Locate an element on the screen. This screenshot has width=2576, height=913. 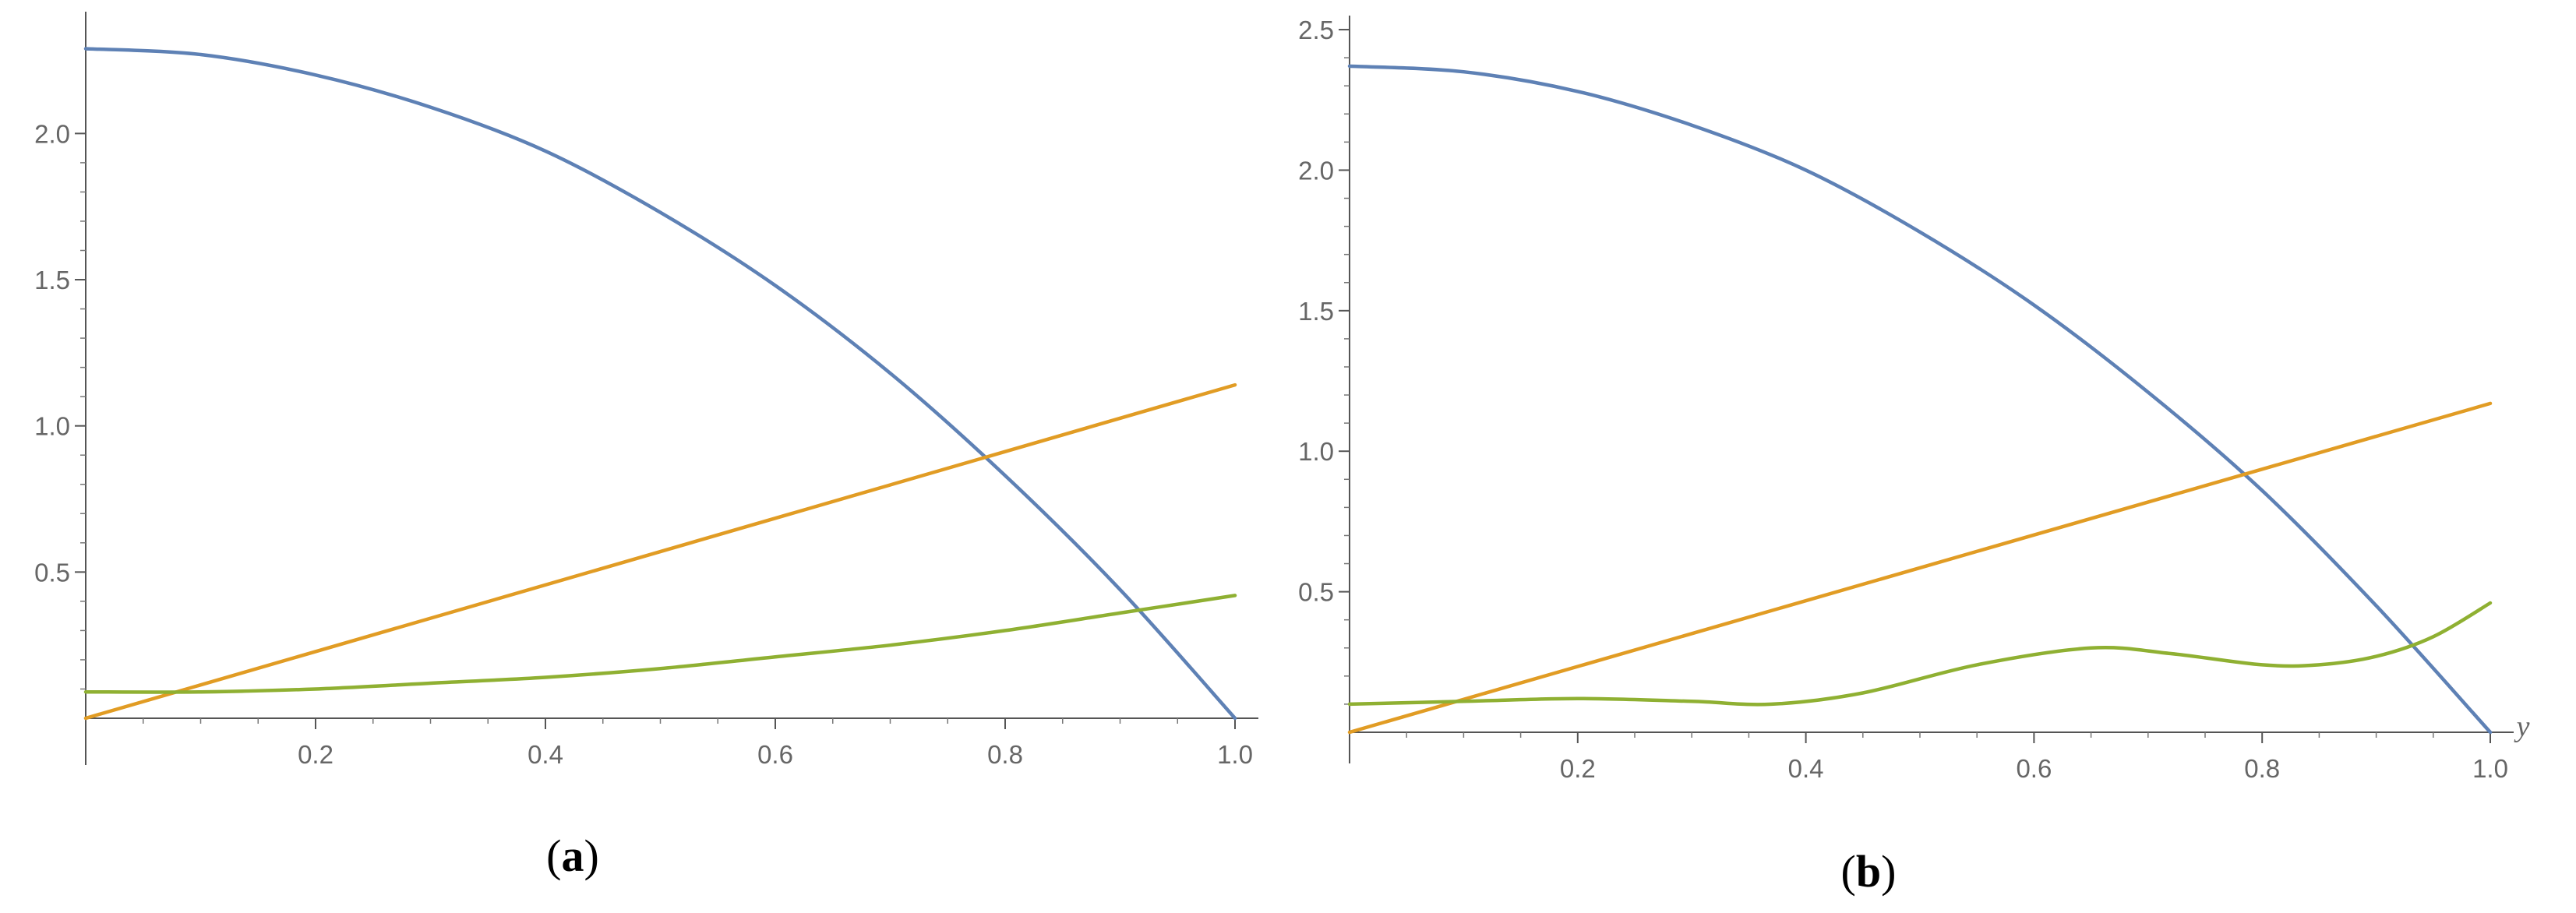
panel-caption: (b) is located at coordinates (1869, 871).